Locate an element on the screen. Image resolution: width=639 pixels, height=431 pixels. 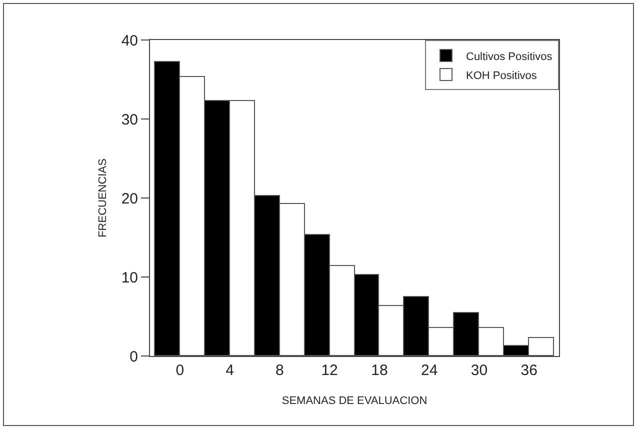
x-tick-label: 0 is located at coordinates (180, 370).